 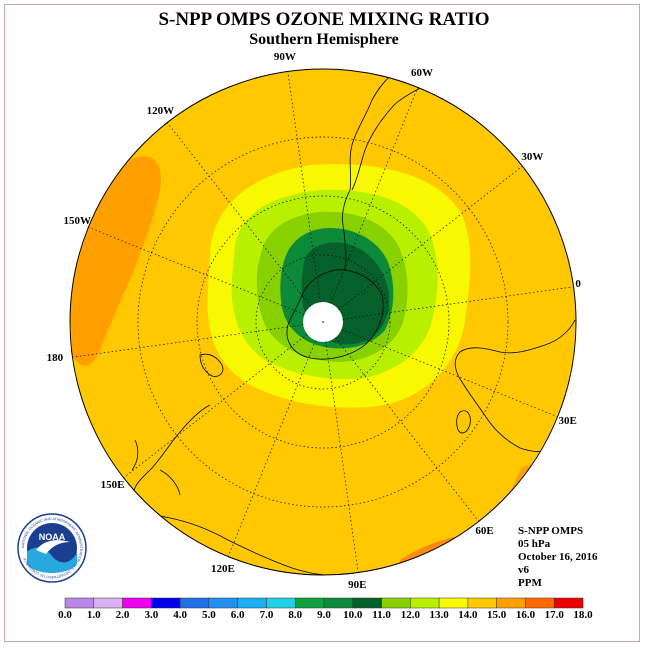 I want to click on new-zealand-coastline, so click(x=211, y=365).